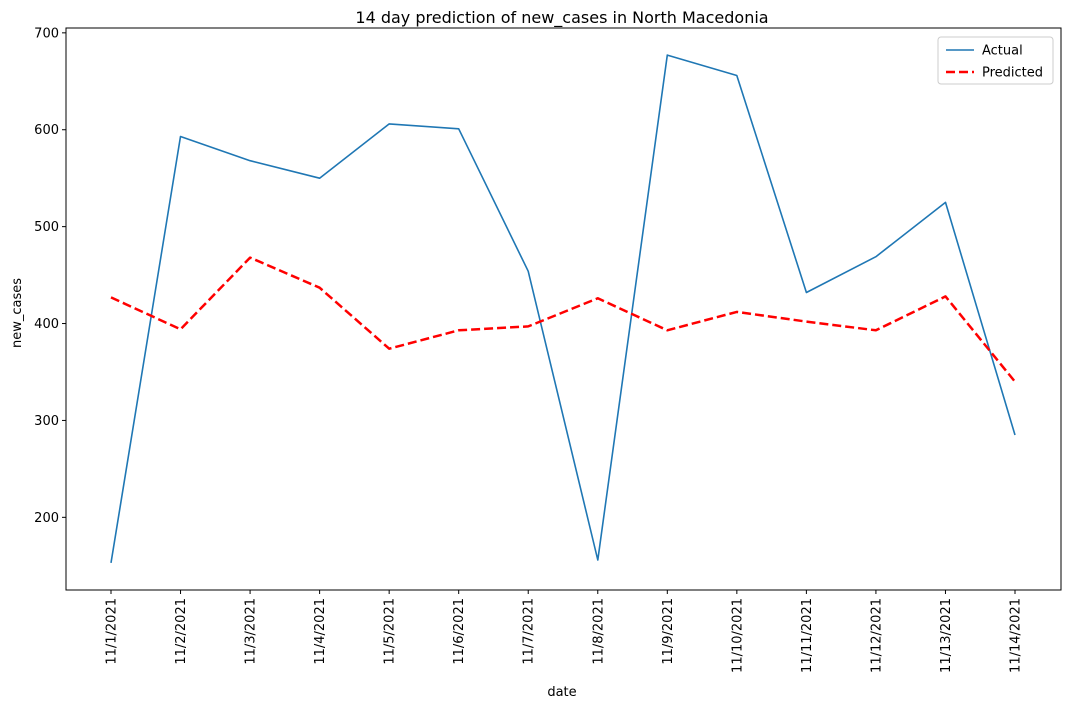  I want to click on y-tick-label: 700, so click(46, 33).